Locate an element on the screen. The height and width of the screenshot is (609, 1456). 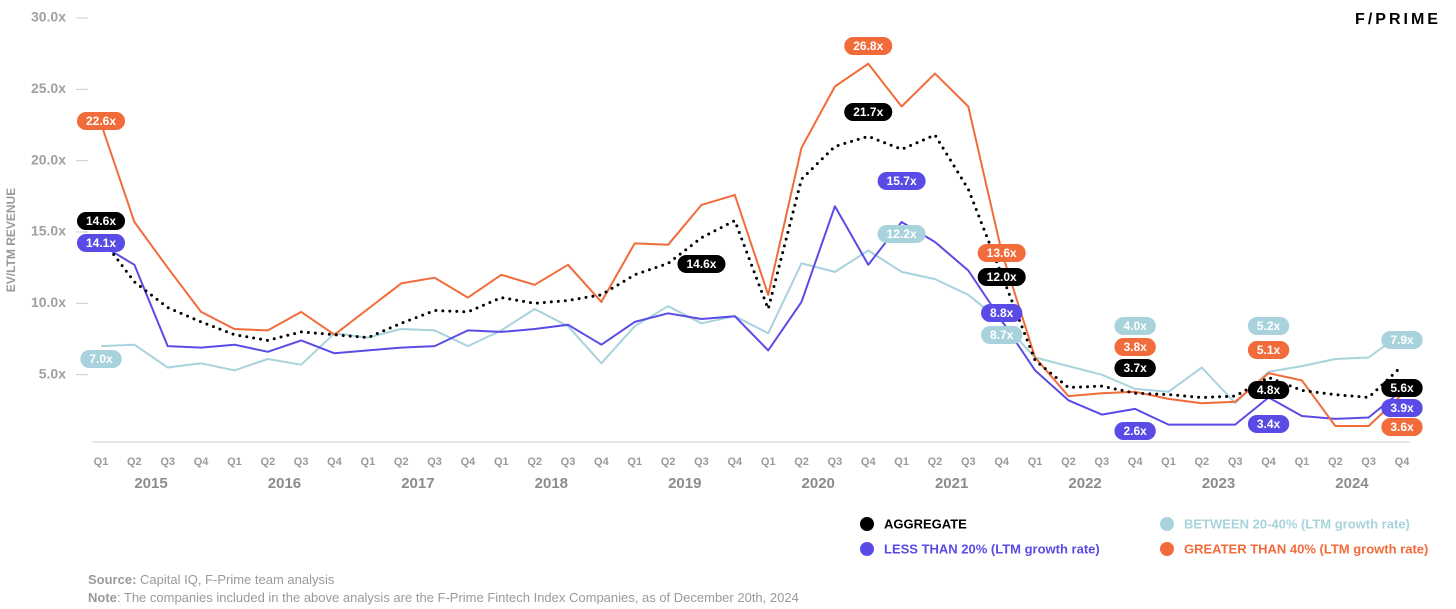
data-label-text: 13.6x is located at coordinates (1002, 253).